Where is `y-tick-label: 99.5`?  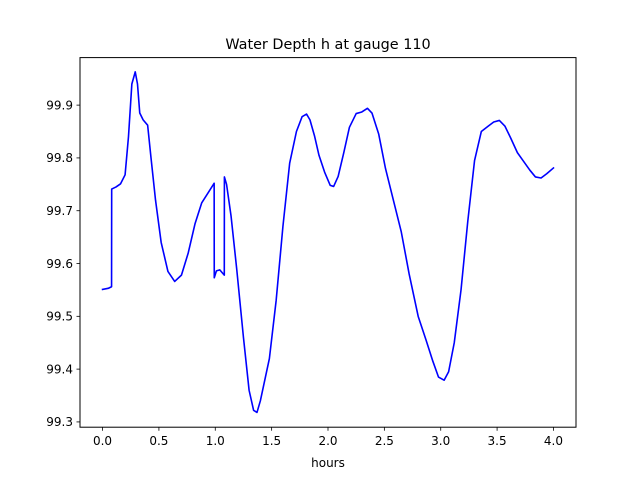
y-tick-label: 99.5 is located at coordinates (59, 317).